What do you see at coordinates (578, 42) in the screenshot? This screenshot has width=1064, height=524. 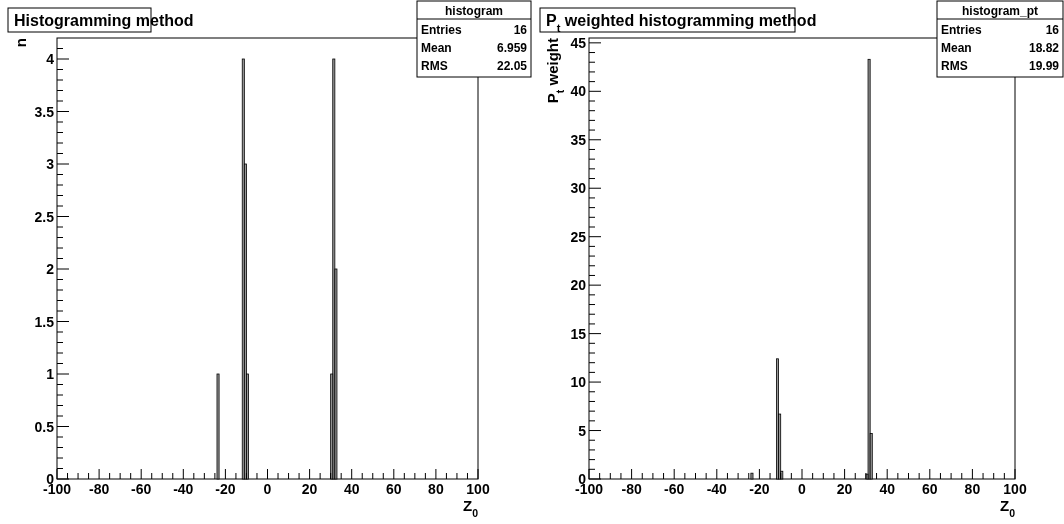 I see `y-tick-label: 45` at bounding box center [578, 42].